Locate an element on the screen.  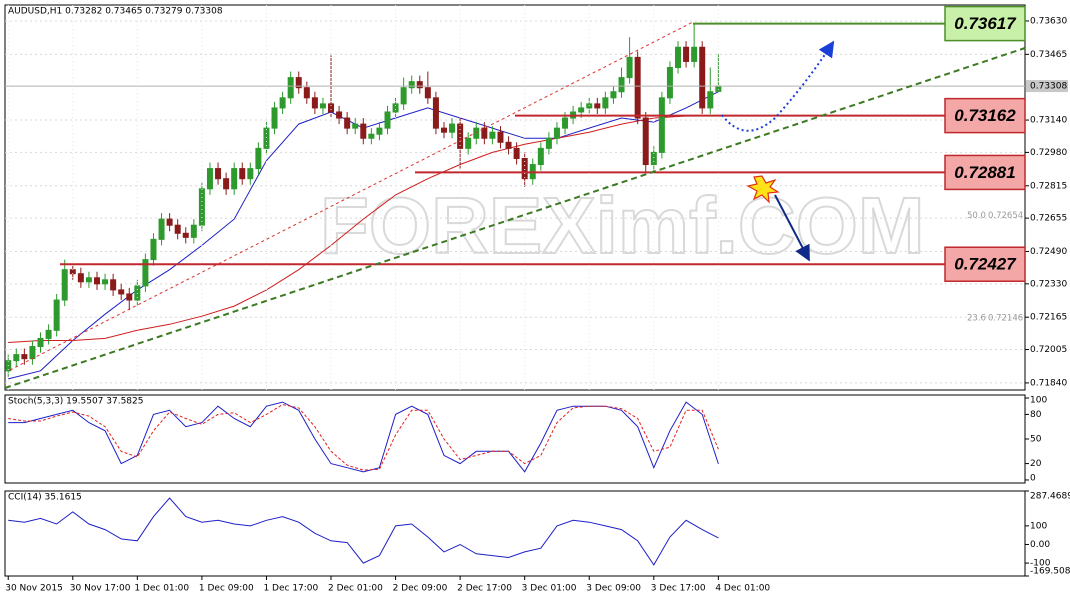
y-tick-label: -169.5087 is located at coordinates (1050, 572).